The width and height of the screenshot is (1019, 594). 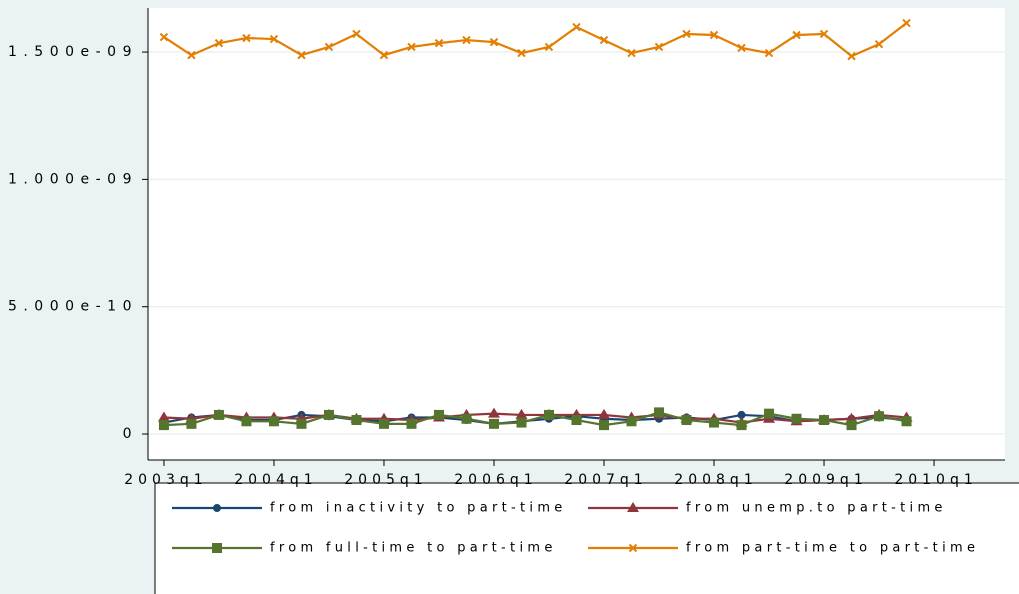 I want to click on y-tick-label: 1.500e-09, so click(x=73, y=52).